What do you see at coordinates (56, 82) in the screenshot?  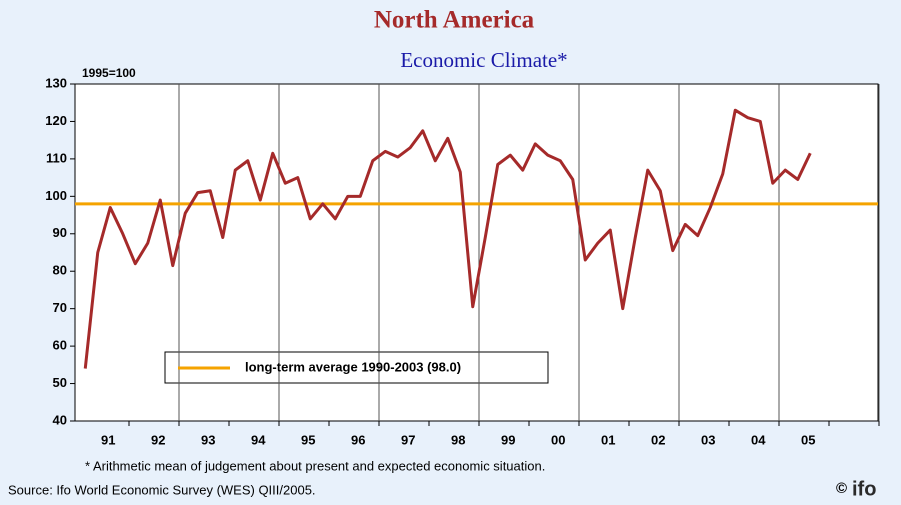 I see `y-tick-label: 130` at bounding box center [56, 82].